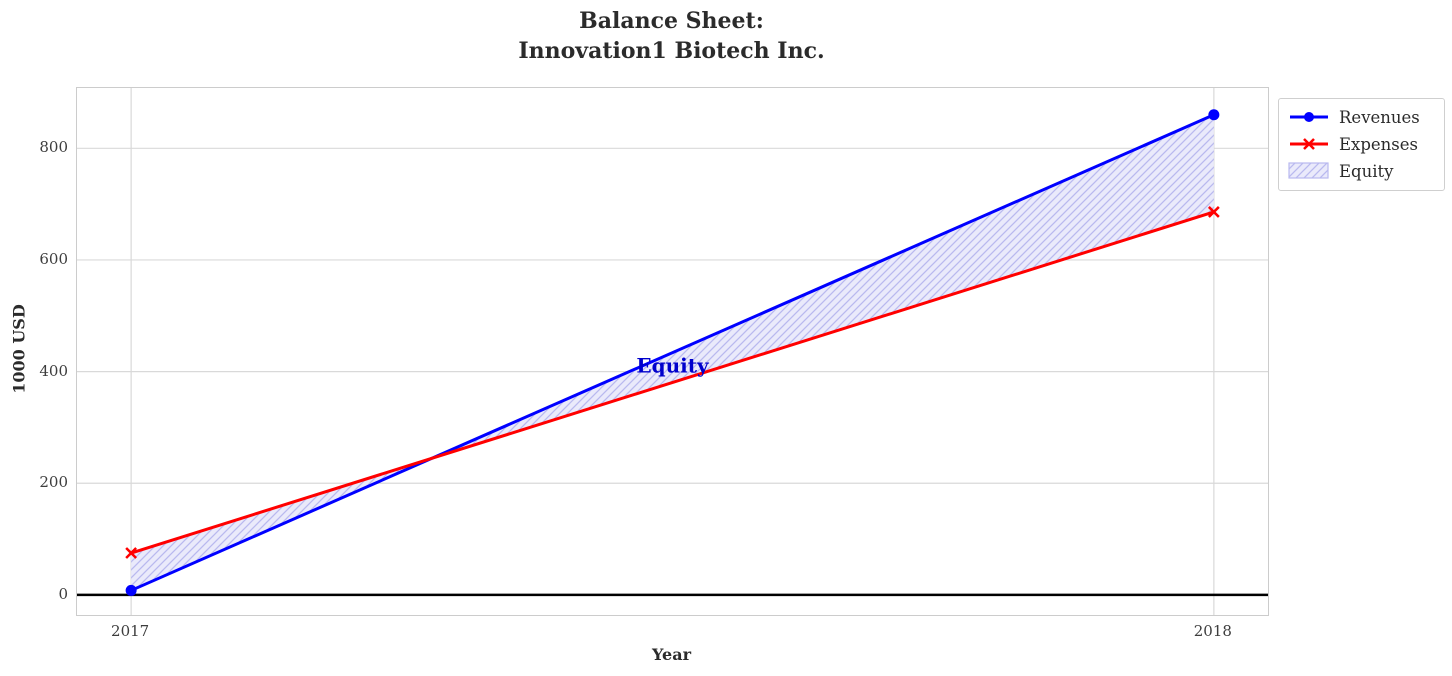 The height and width of the screenshot is (676, 1452). I want to click on equity-swatch-icon, so click(1308, 170).